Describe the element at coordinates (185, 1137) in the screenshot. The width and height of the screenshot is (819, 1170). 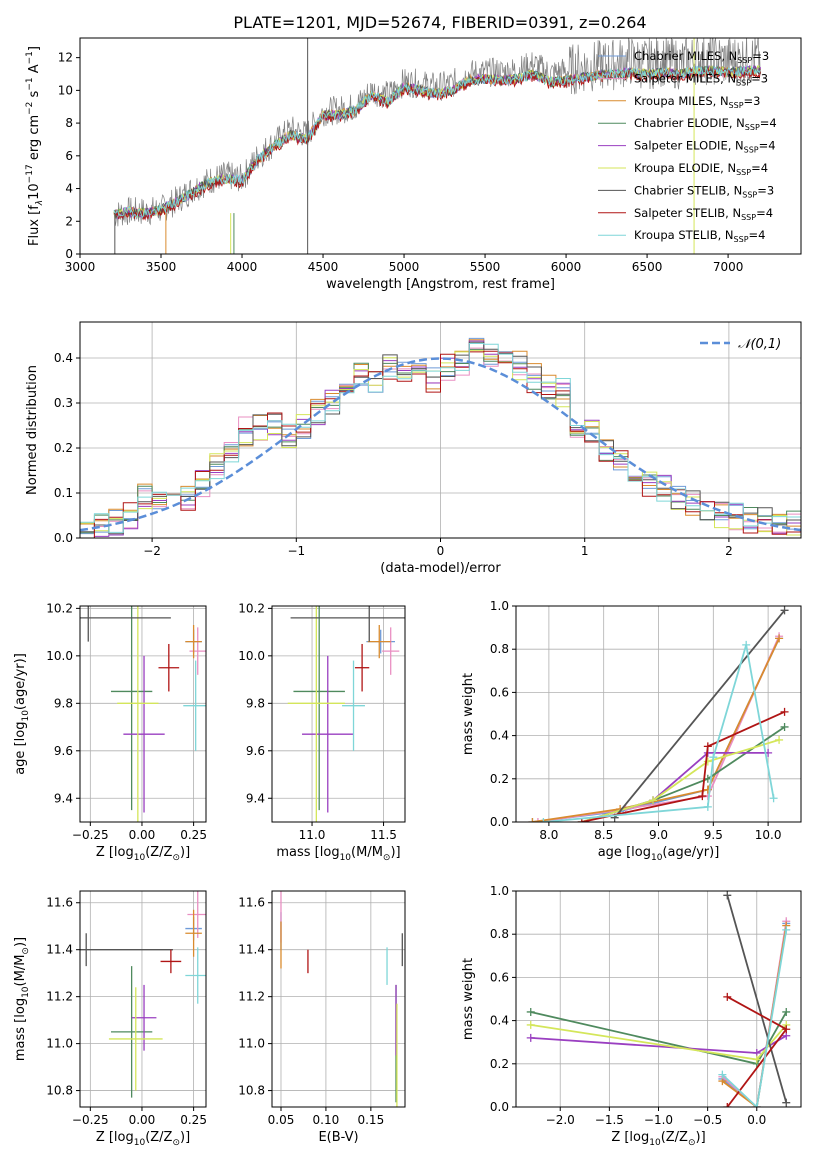
I see `x-axis-label-part: )]` at that location.